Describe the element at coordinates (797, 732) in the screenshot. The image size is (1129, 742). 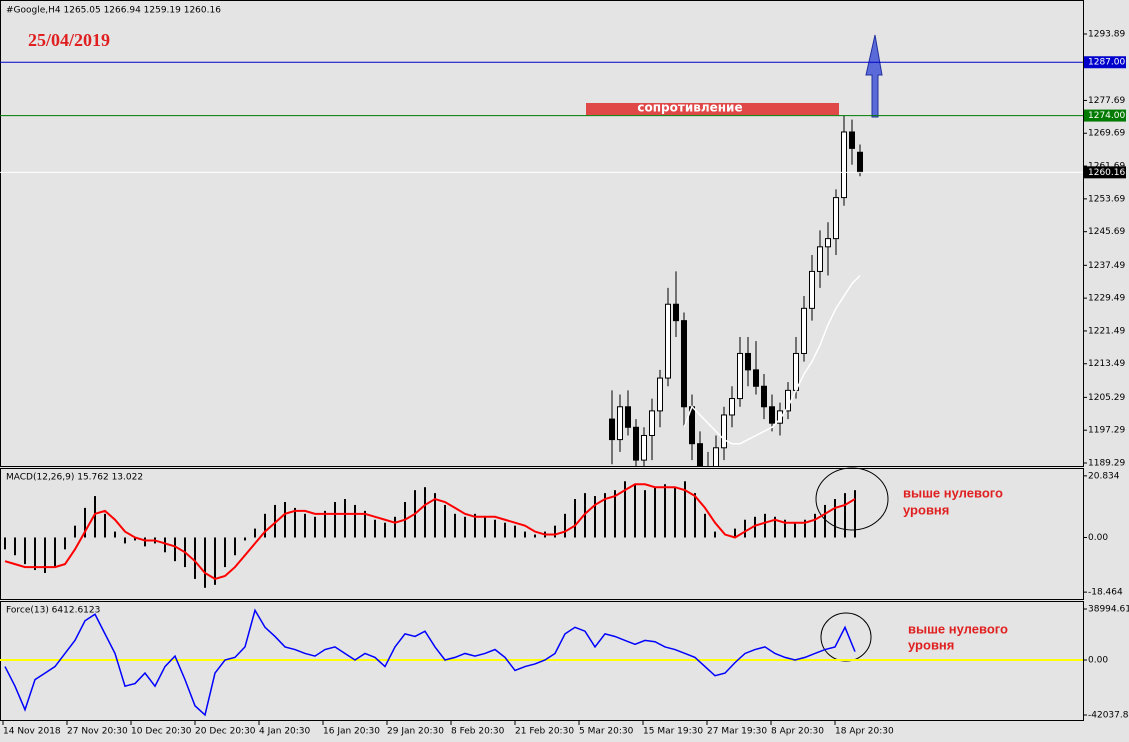
I see `x-tick-label: 8 Apr 20:30` at that location.